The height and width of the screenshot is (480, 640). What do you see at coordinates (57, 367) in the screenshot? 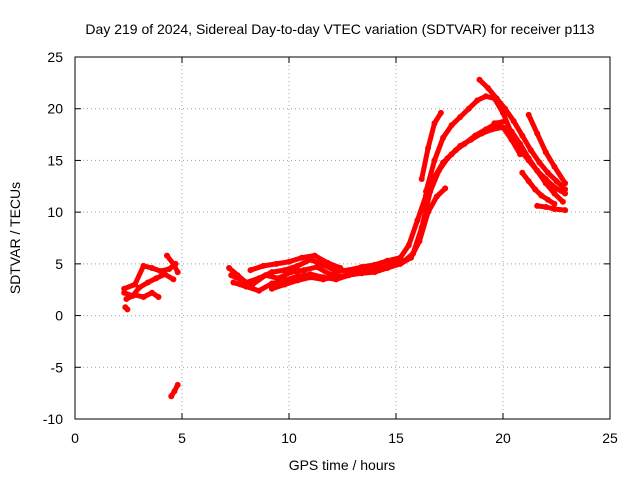
I see `y-tick-label: -5` at bounding box center [57, 367].